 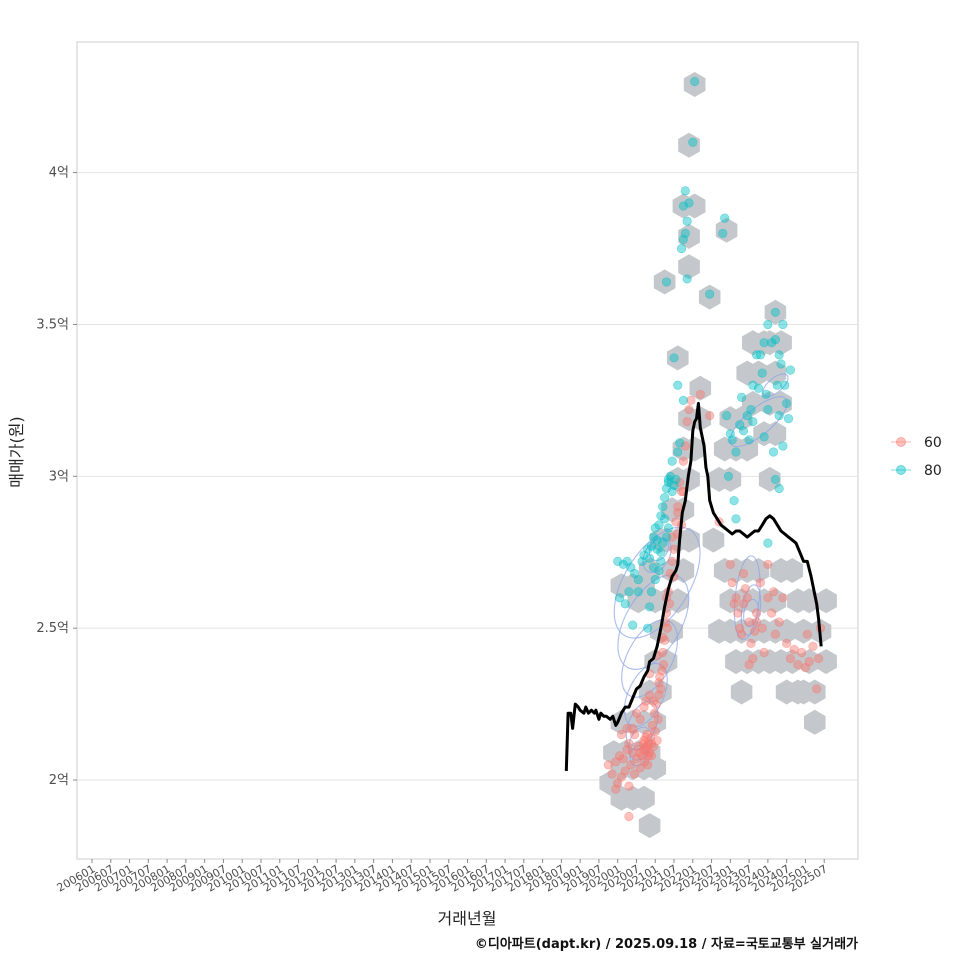 I want to click on legend-key-point, so click(x=901, y=442).